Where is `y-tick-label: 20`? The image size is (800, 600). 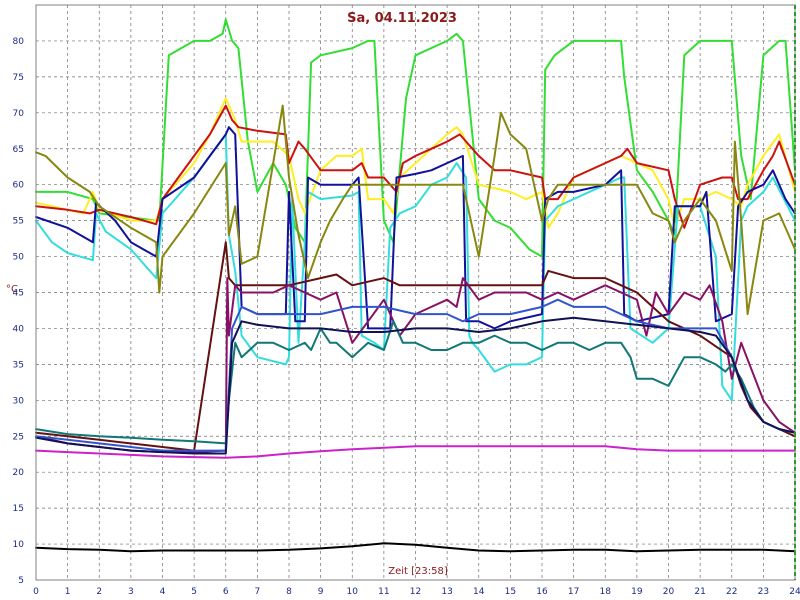
y-tick-label: 20 is located at coordinates (19, 473).